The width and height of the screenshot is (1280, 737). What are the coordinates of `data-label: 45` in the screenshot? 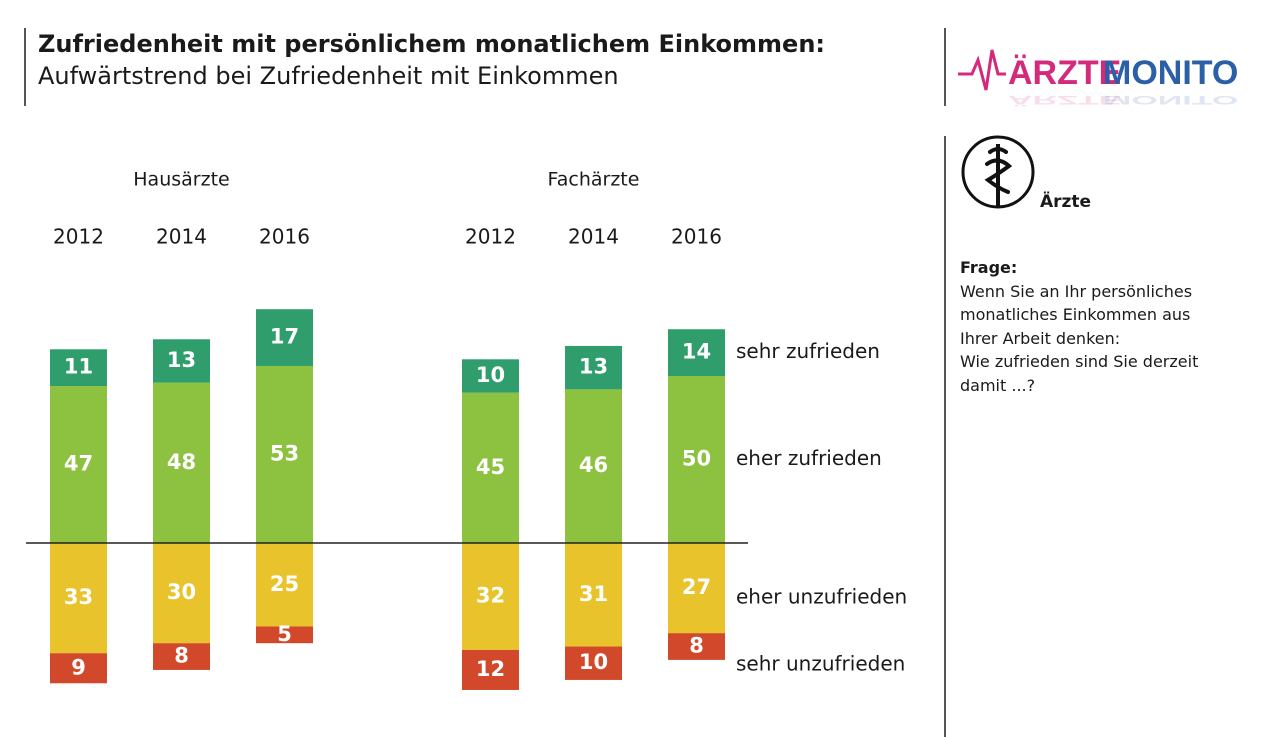 It's located at (490, 467).